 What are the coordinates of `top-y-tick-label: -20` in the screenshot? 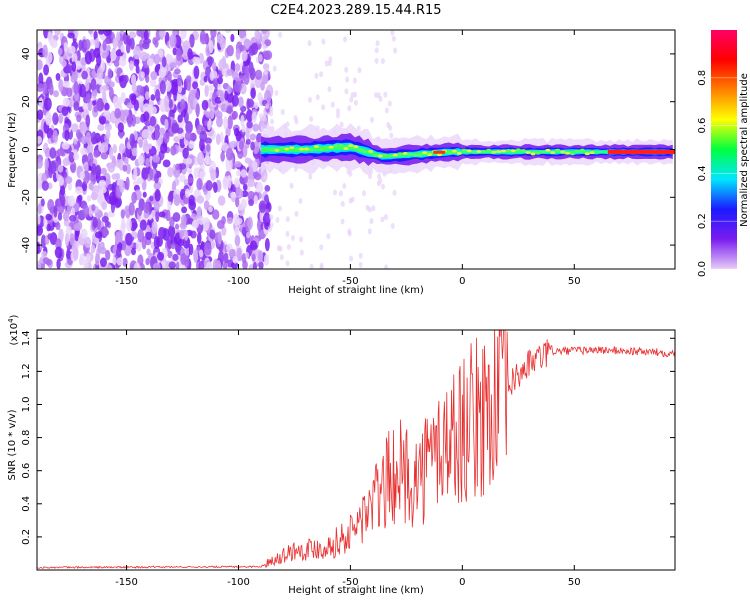 It's located at (26, 197).